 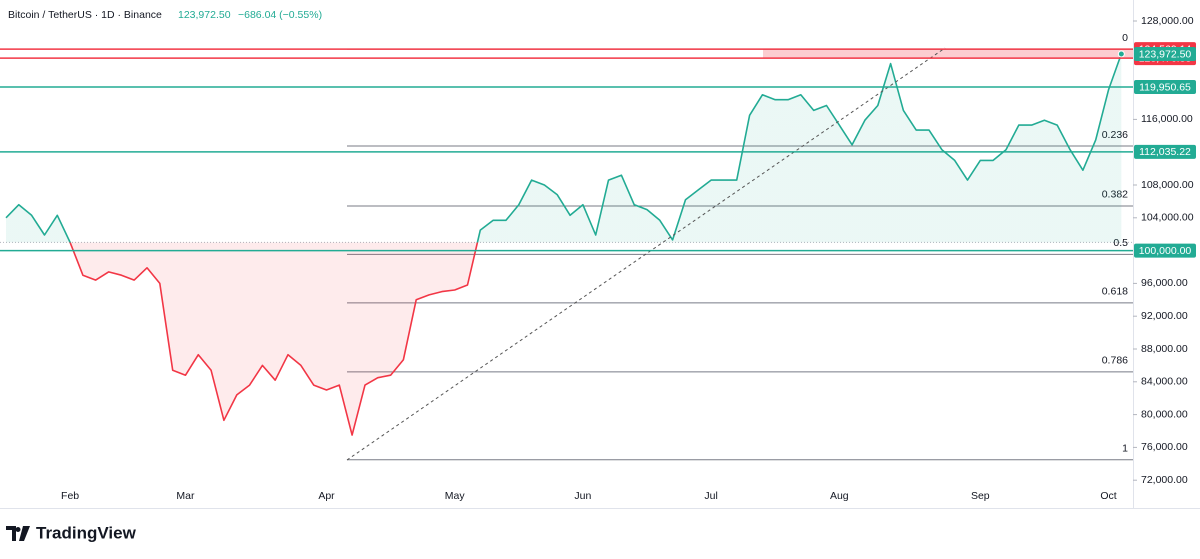 What do you see at coordinates (1164, 316) in the screenshot?
I see `y-tick-label: 92,000.00` at bounding box center [1164, 316].